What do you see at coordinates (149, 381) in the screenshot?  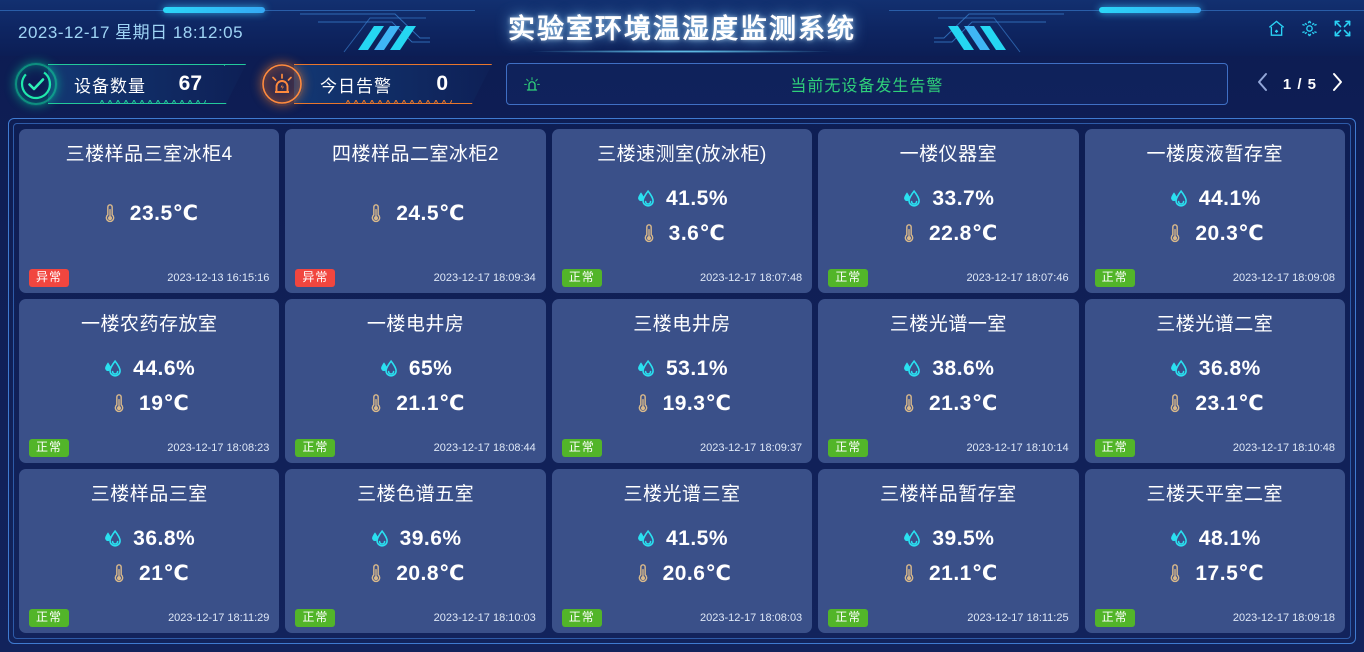 I see `device-card: 一楼农药存放室 44.6% 19℃ 正常 2023-12-17 18:08:23` at bounding box center [149, 381].